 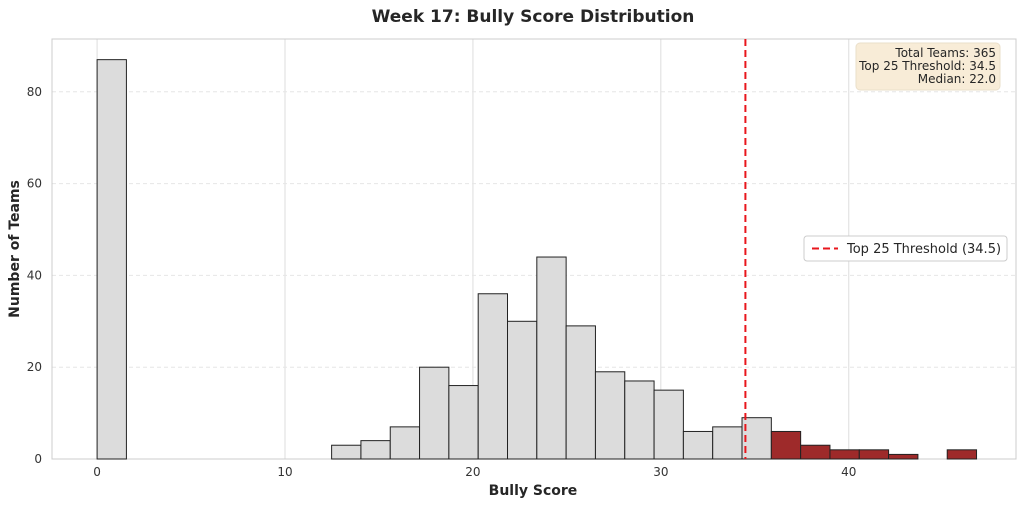 What do you see at coordinates (945, 53) in the screenshot?
I see `stats-line: Total Teams: 365` at bounding box center [945, 53].